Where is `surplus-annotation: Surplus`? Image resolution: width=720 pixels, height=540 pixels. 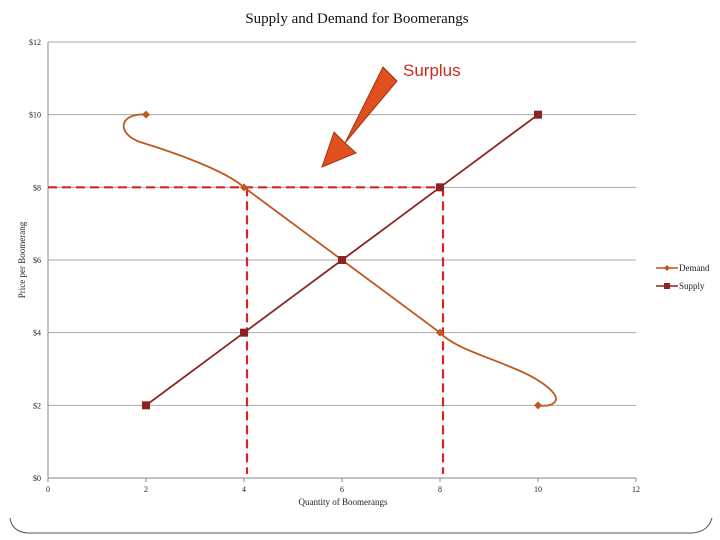 surplus-annotation: Surplus is located at coordinates (432, 70).